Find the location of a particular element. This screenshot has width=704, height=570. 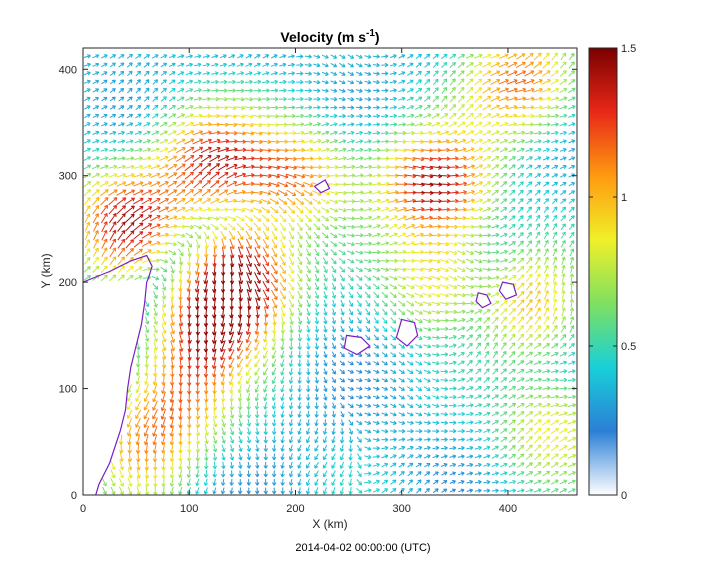

x-tick-label: 400 is located at coordinates (508, 509).